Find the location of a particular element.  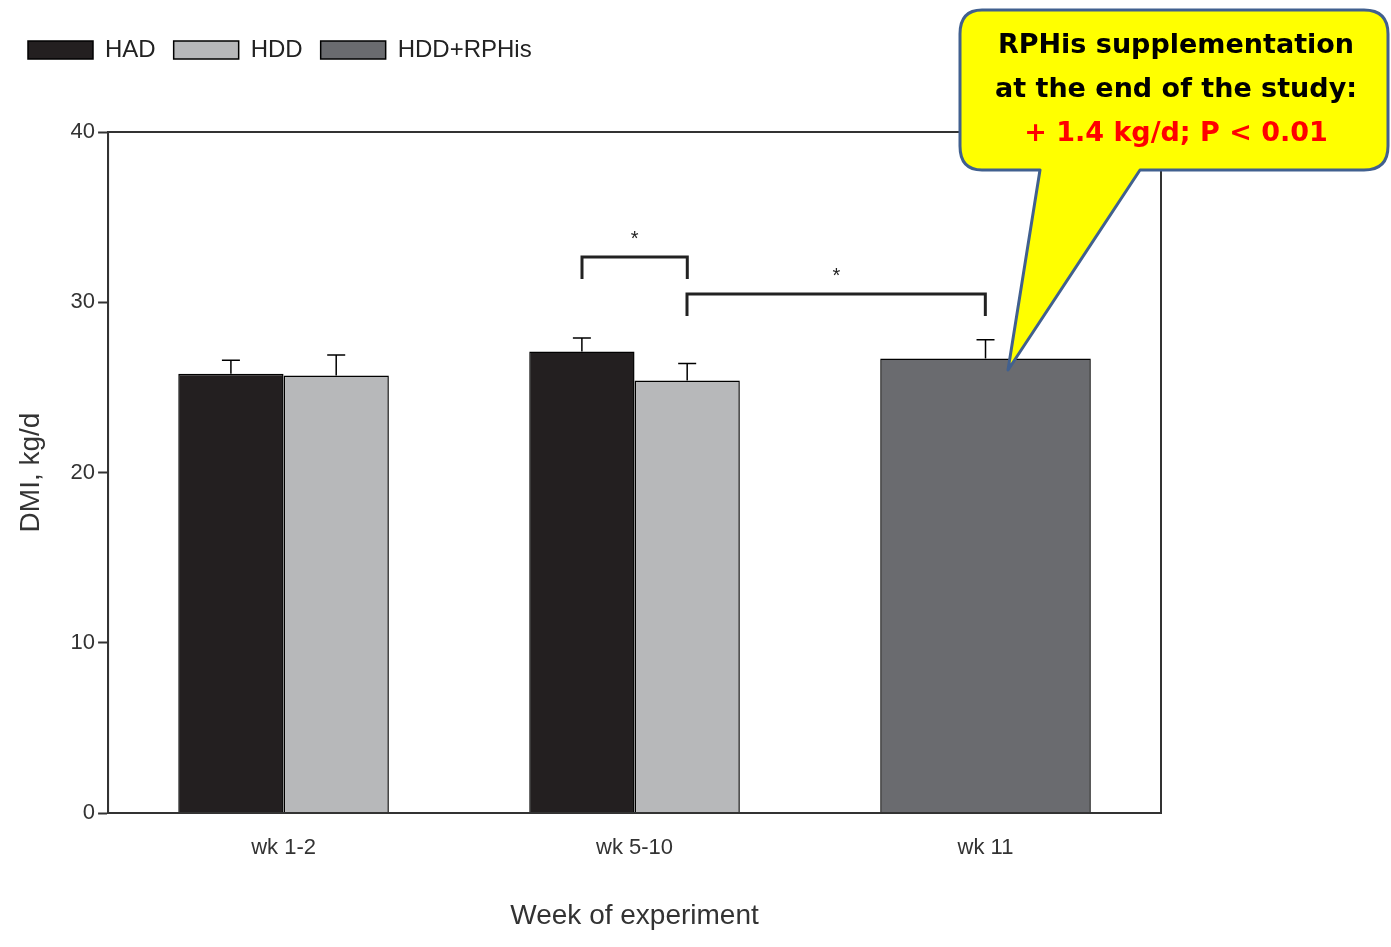

y-axis-title: DMI, kg/d is located at coordinates (29, 472).